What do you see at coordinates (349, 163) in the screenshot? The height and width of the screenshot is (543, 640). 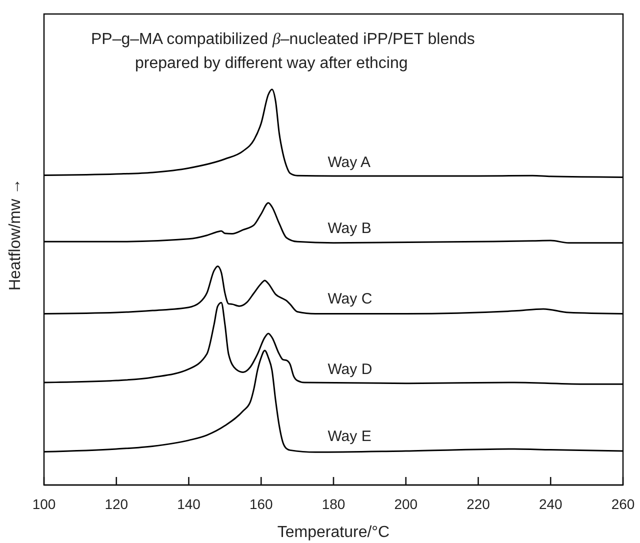 I see `series-label: Way A` at bounding box center [349, 163].